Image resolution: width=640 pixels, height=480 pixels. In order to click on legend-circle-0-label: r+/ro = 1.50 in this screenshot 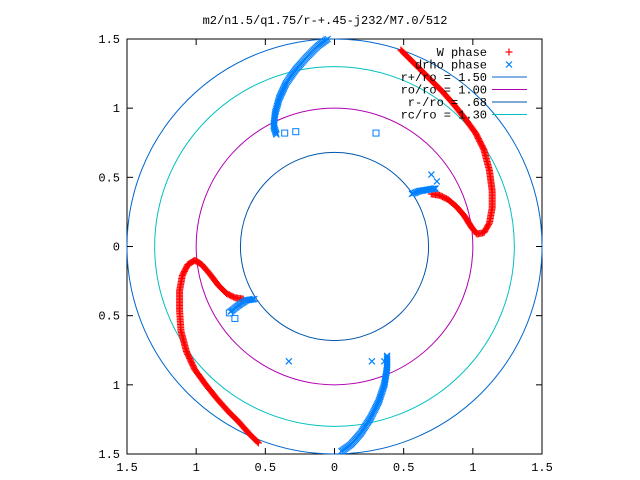, I will do `click(444, 78)`.